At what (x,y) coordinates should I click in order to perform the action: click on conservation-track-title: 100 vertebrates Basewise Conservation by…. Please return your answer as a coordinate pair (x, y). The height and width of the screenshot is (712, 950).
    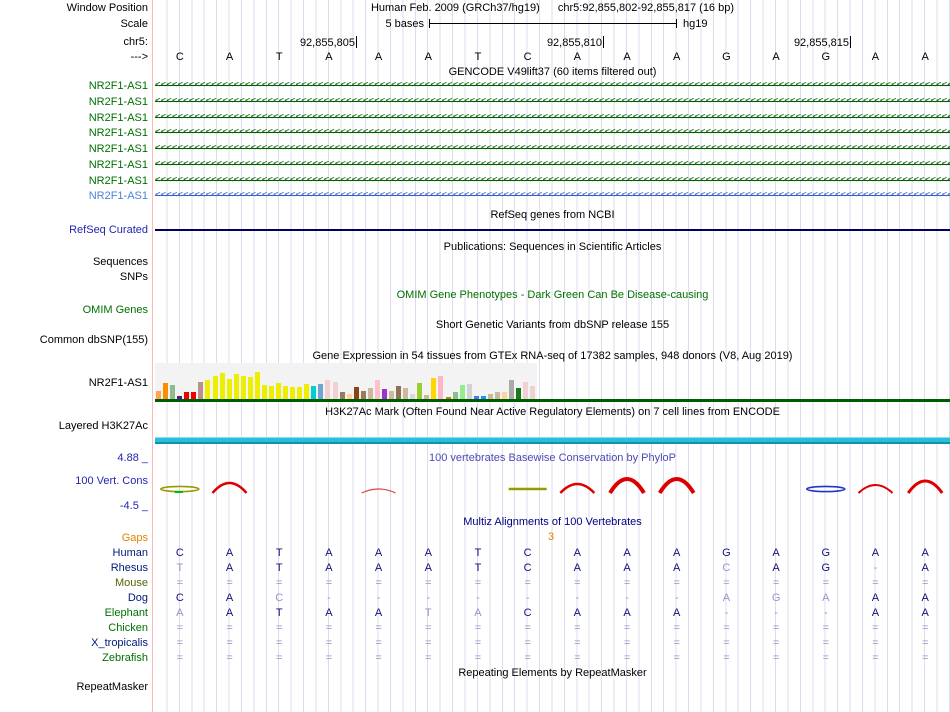
    Looking at the image, I should click on (552, 458).